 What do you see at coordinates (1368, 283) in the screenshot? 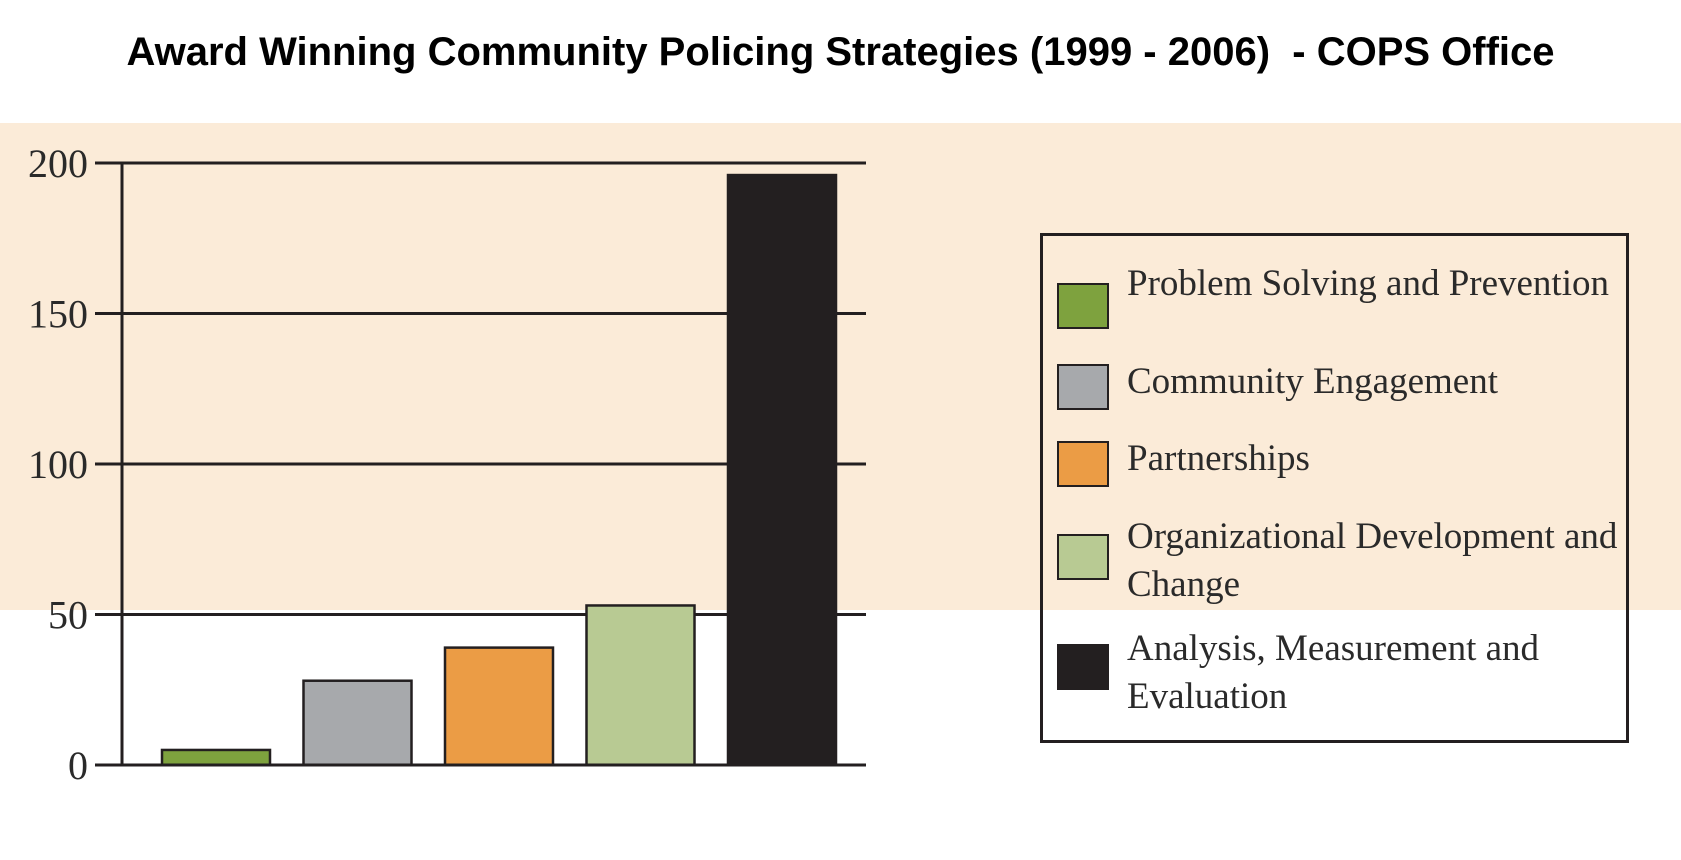
I see `legend-label: Problem Solving and Prevention` at bounding box center [1368, 283].